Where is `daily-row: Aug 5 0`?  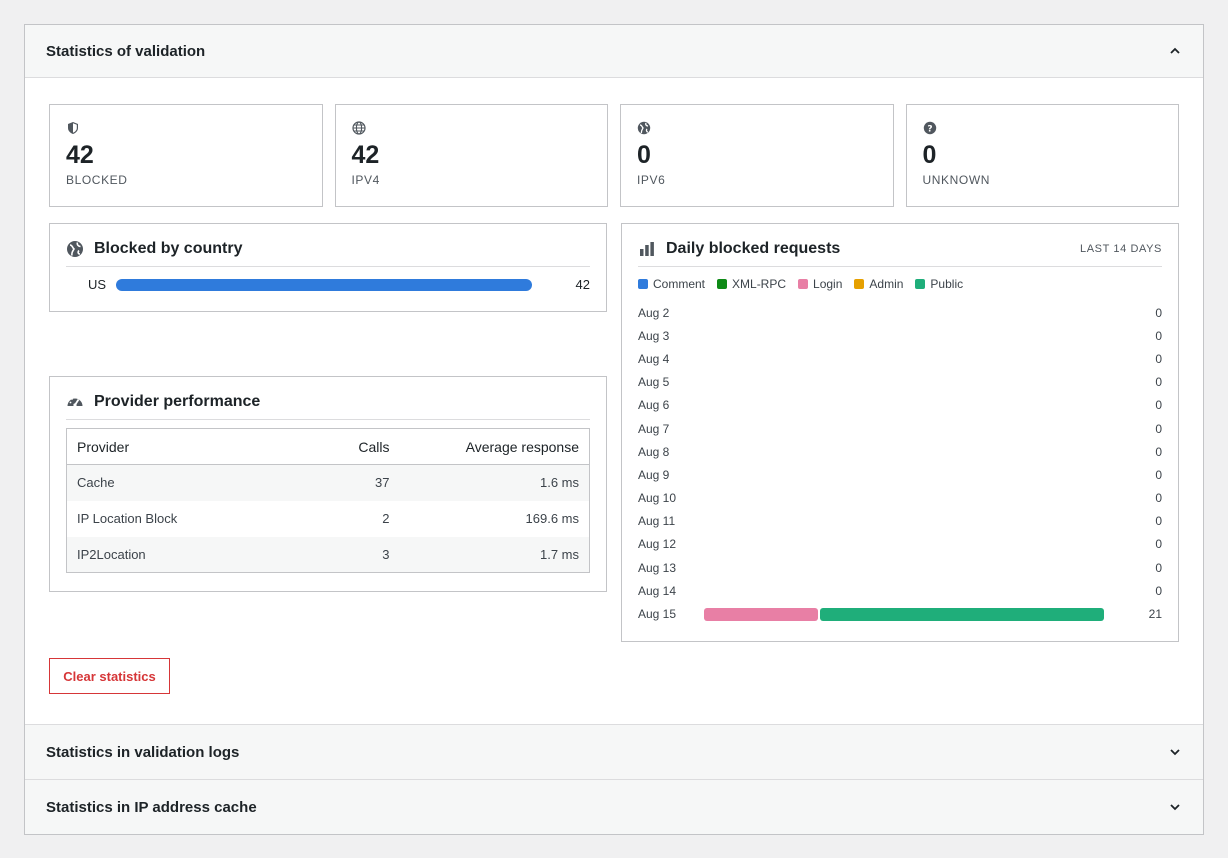
daily-row: Aug 5 0 is located at coordinates (900, 382).